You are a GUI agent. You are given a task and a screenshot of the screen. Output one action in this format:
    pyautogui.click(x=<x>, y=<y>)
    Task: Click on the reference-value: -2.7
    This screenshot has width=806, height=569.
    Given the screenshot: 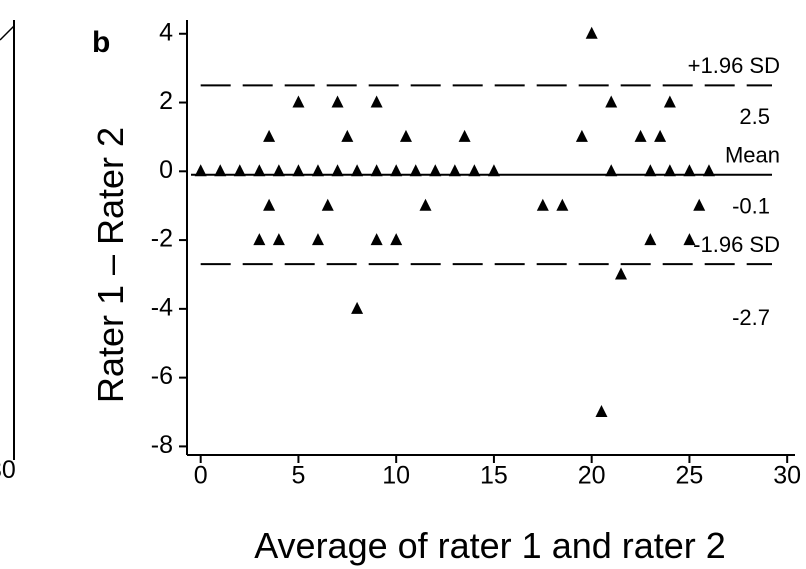 What is the action you would take?
    pyautogui.click(x=751, y=317)
    